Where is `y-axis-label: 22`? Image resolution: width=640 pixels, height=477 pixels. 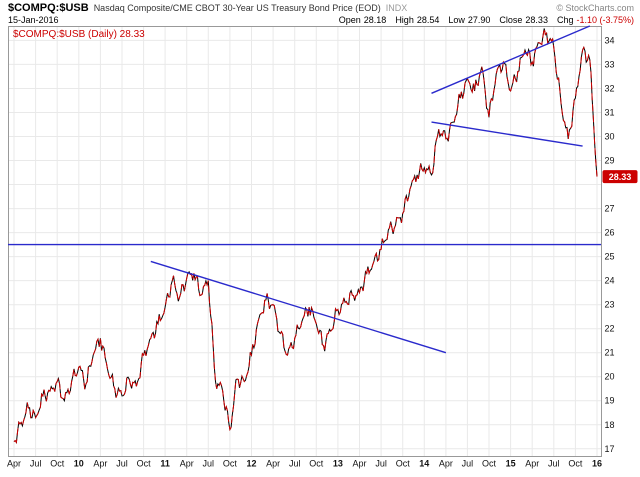 y-axis-label: 22 is located at coordinates (610, 329).